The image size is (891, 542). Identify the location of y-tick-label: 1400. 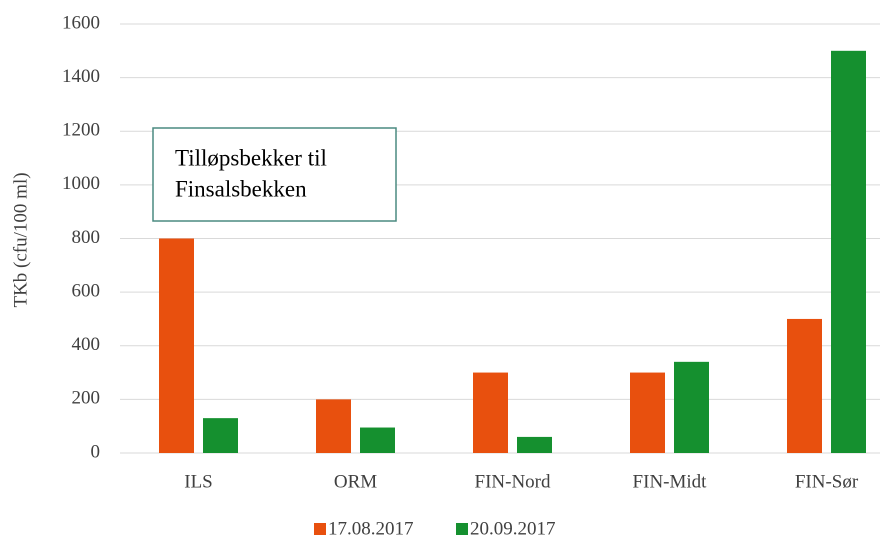
(81, 76).